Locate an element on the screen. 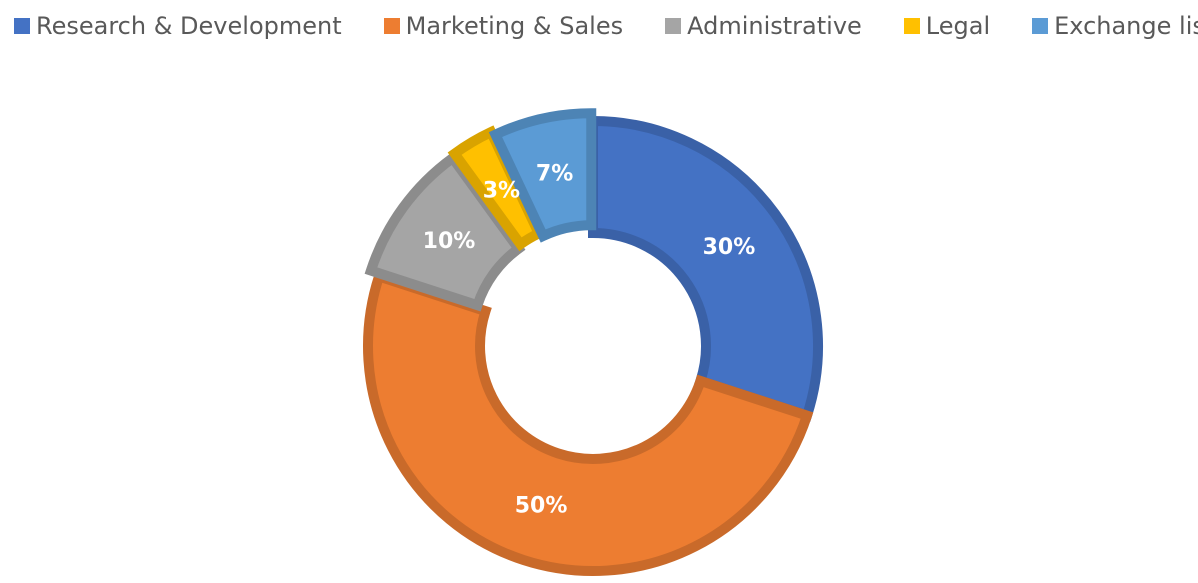  legend-label-administrative: Administrative is located at coordinates (774, 26).